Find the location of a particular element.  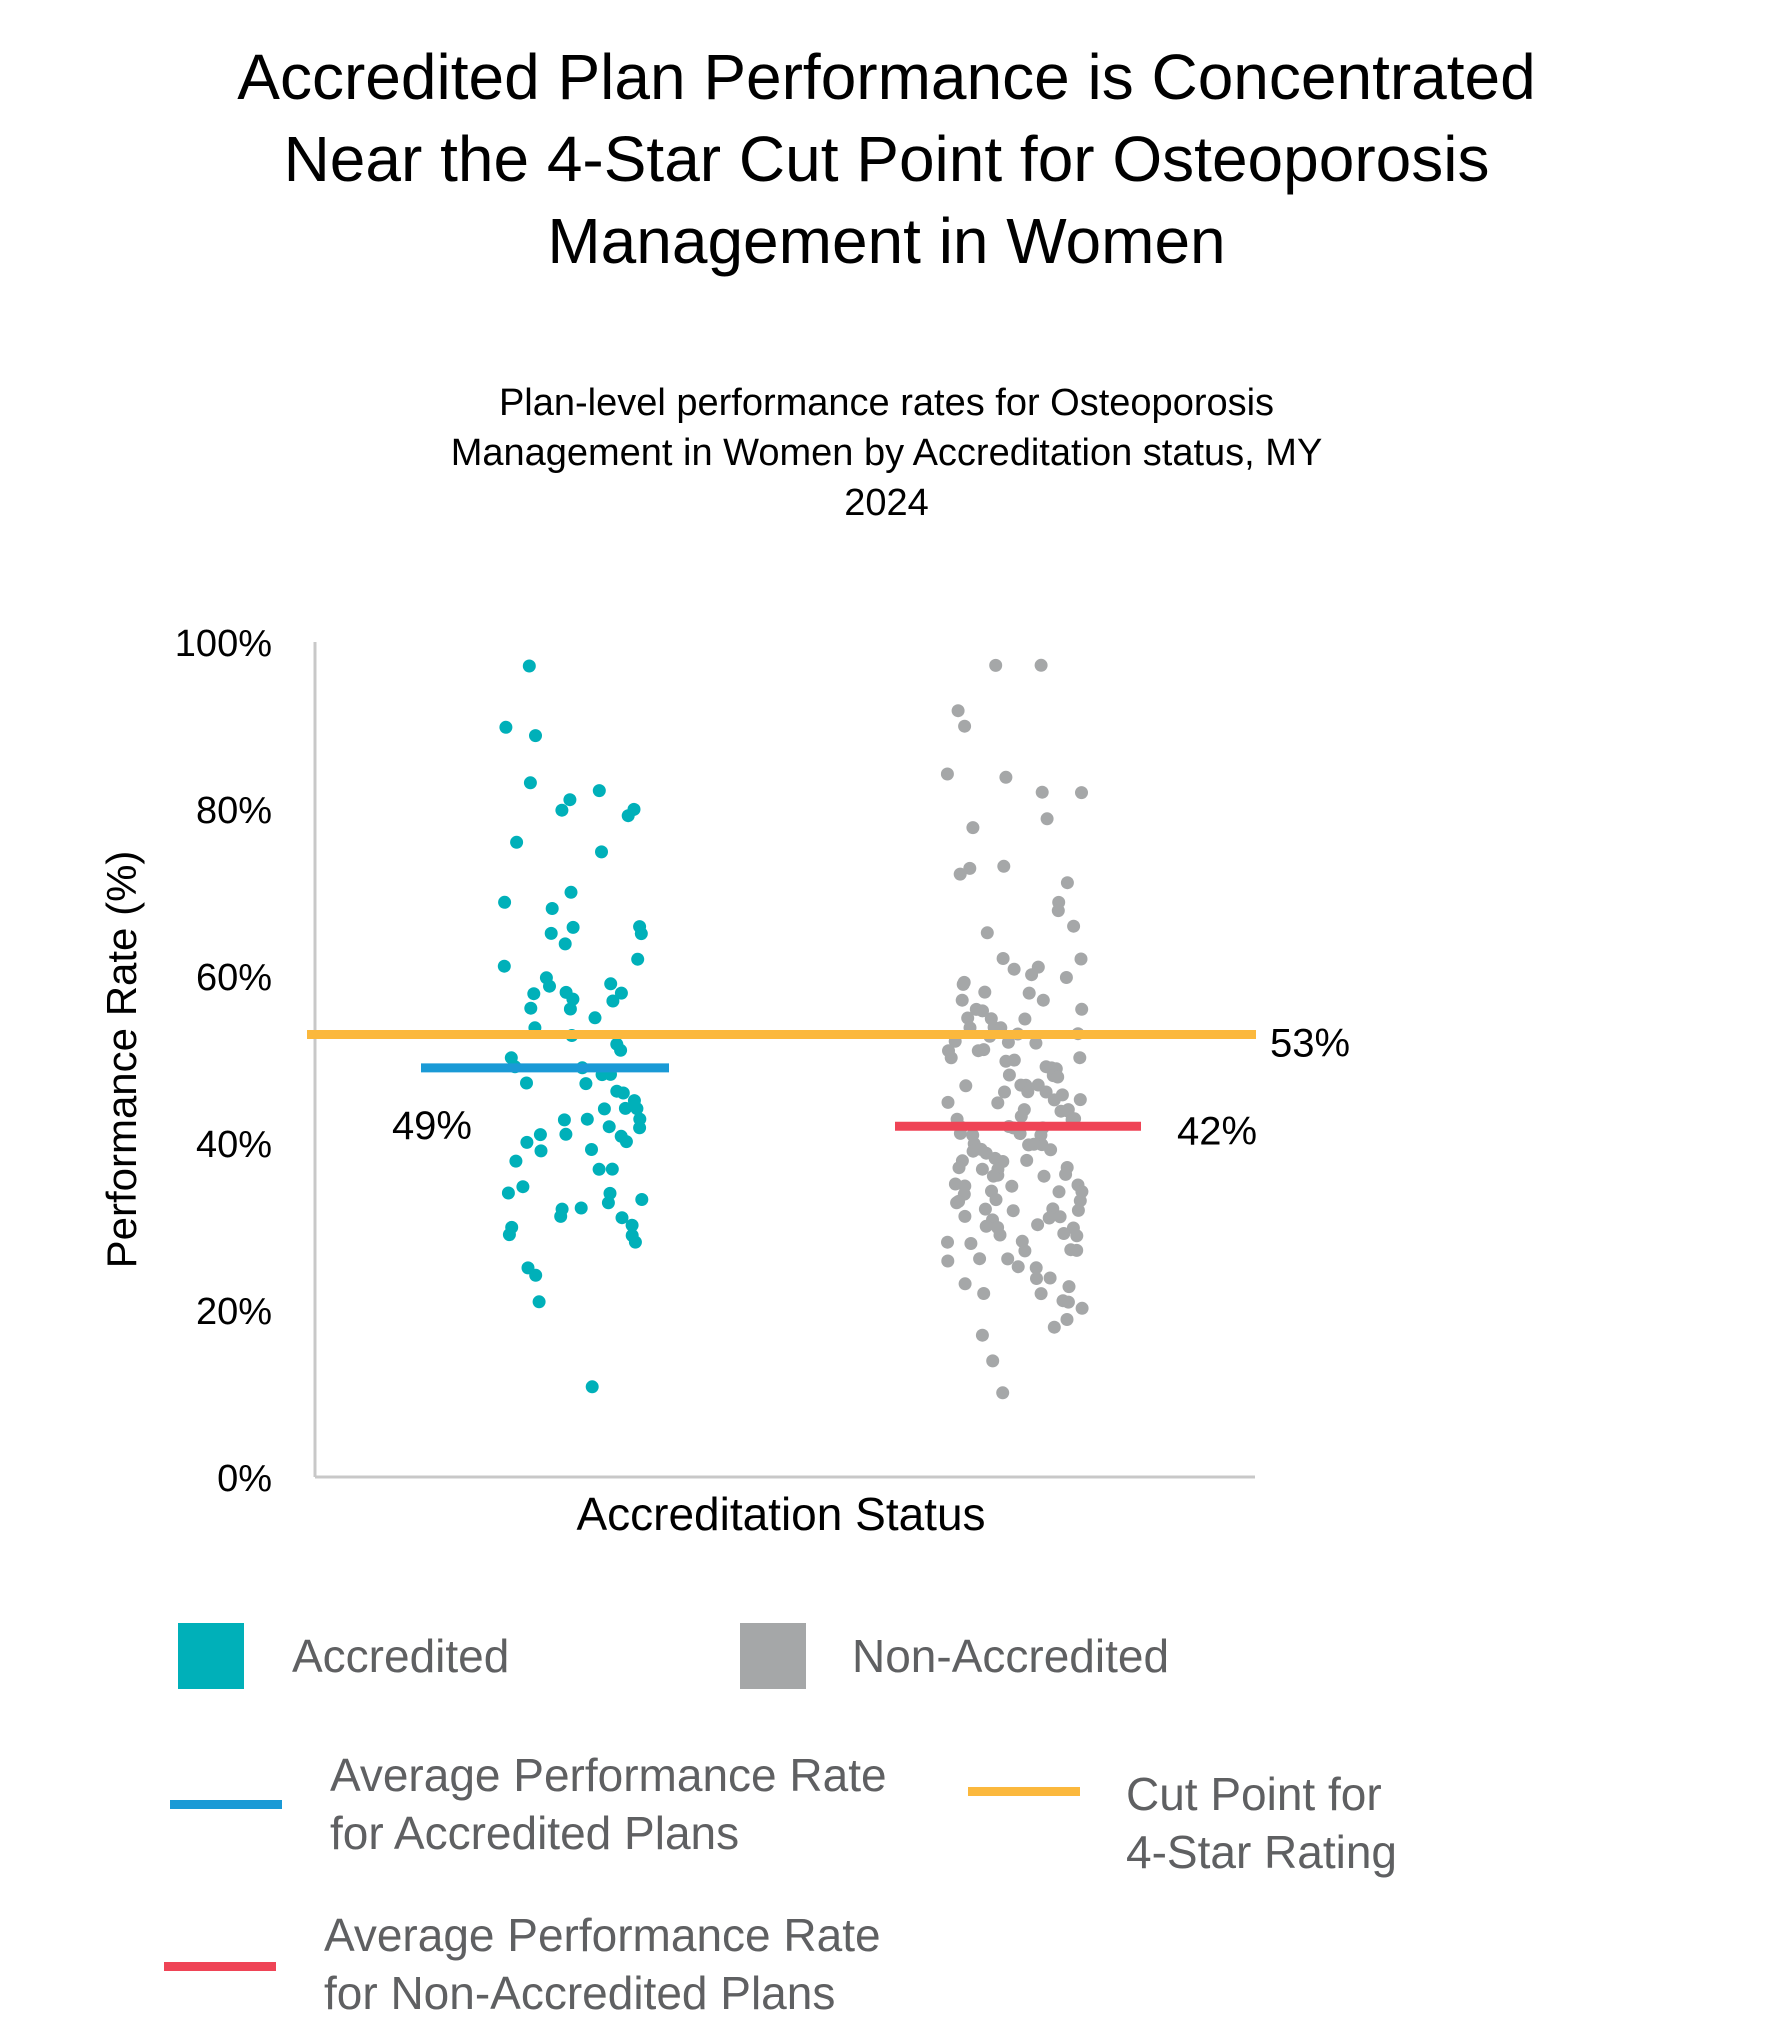

x-axis-title: Accreditation Status is located at coordinates (780, 1514).